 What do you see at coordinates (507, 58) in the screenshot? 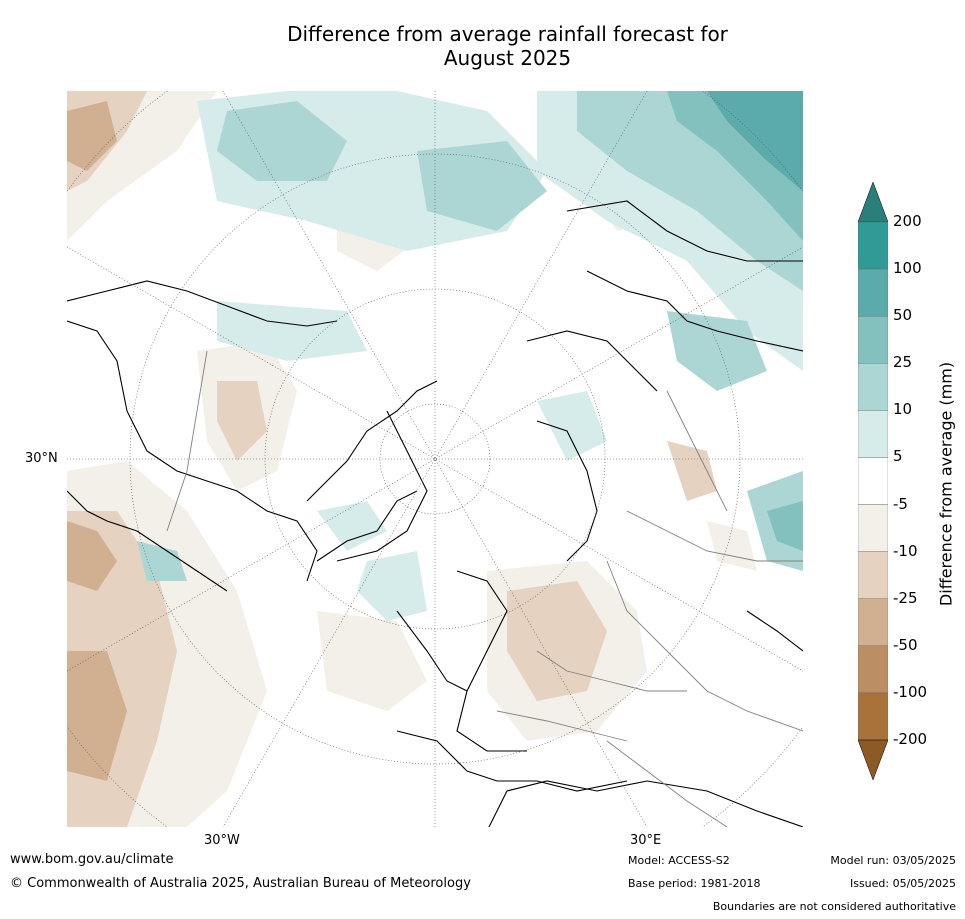
I see `title-line-2: August 2025` at bounding box center [507, 58].